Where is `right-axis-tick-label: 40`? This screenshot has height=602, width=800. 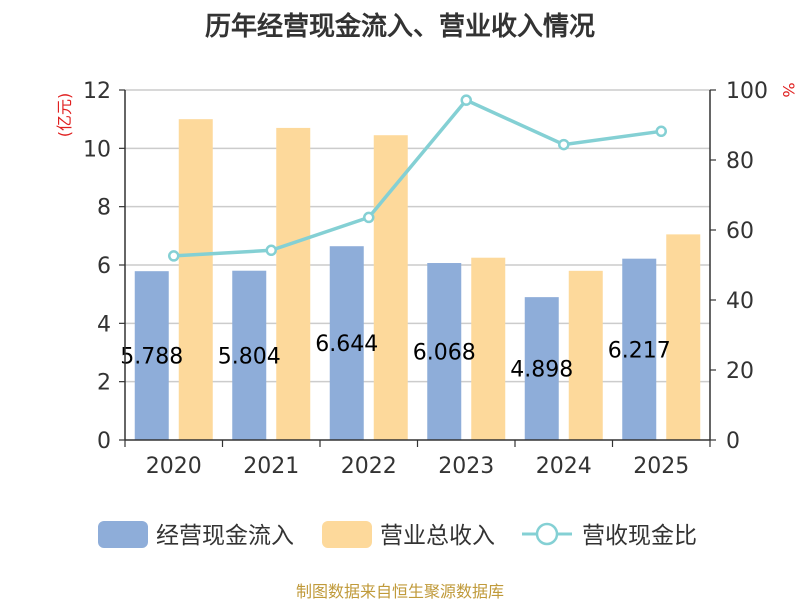
right-axis-tick-label: 40 is located at coordinates (740, 301).